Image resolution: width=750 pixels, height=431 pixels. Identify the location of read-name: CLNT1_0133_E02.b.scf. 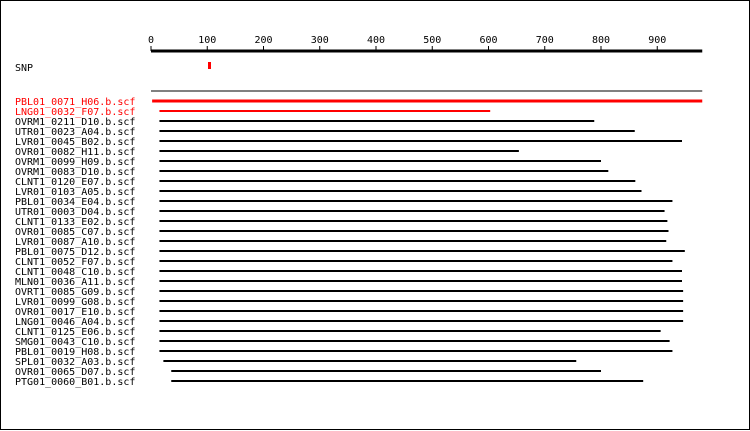
(75, 222).